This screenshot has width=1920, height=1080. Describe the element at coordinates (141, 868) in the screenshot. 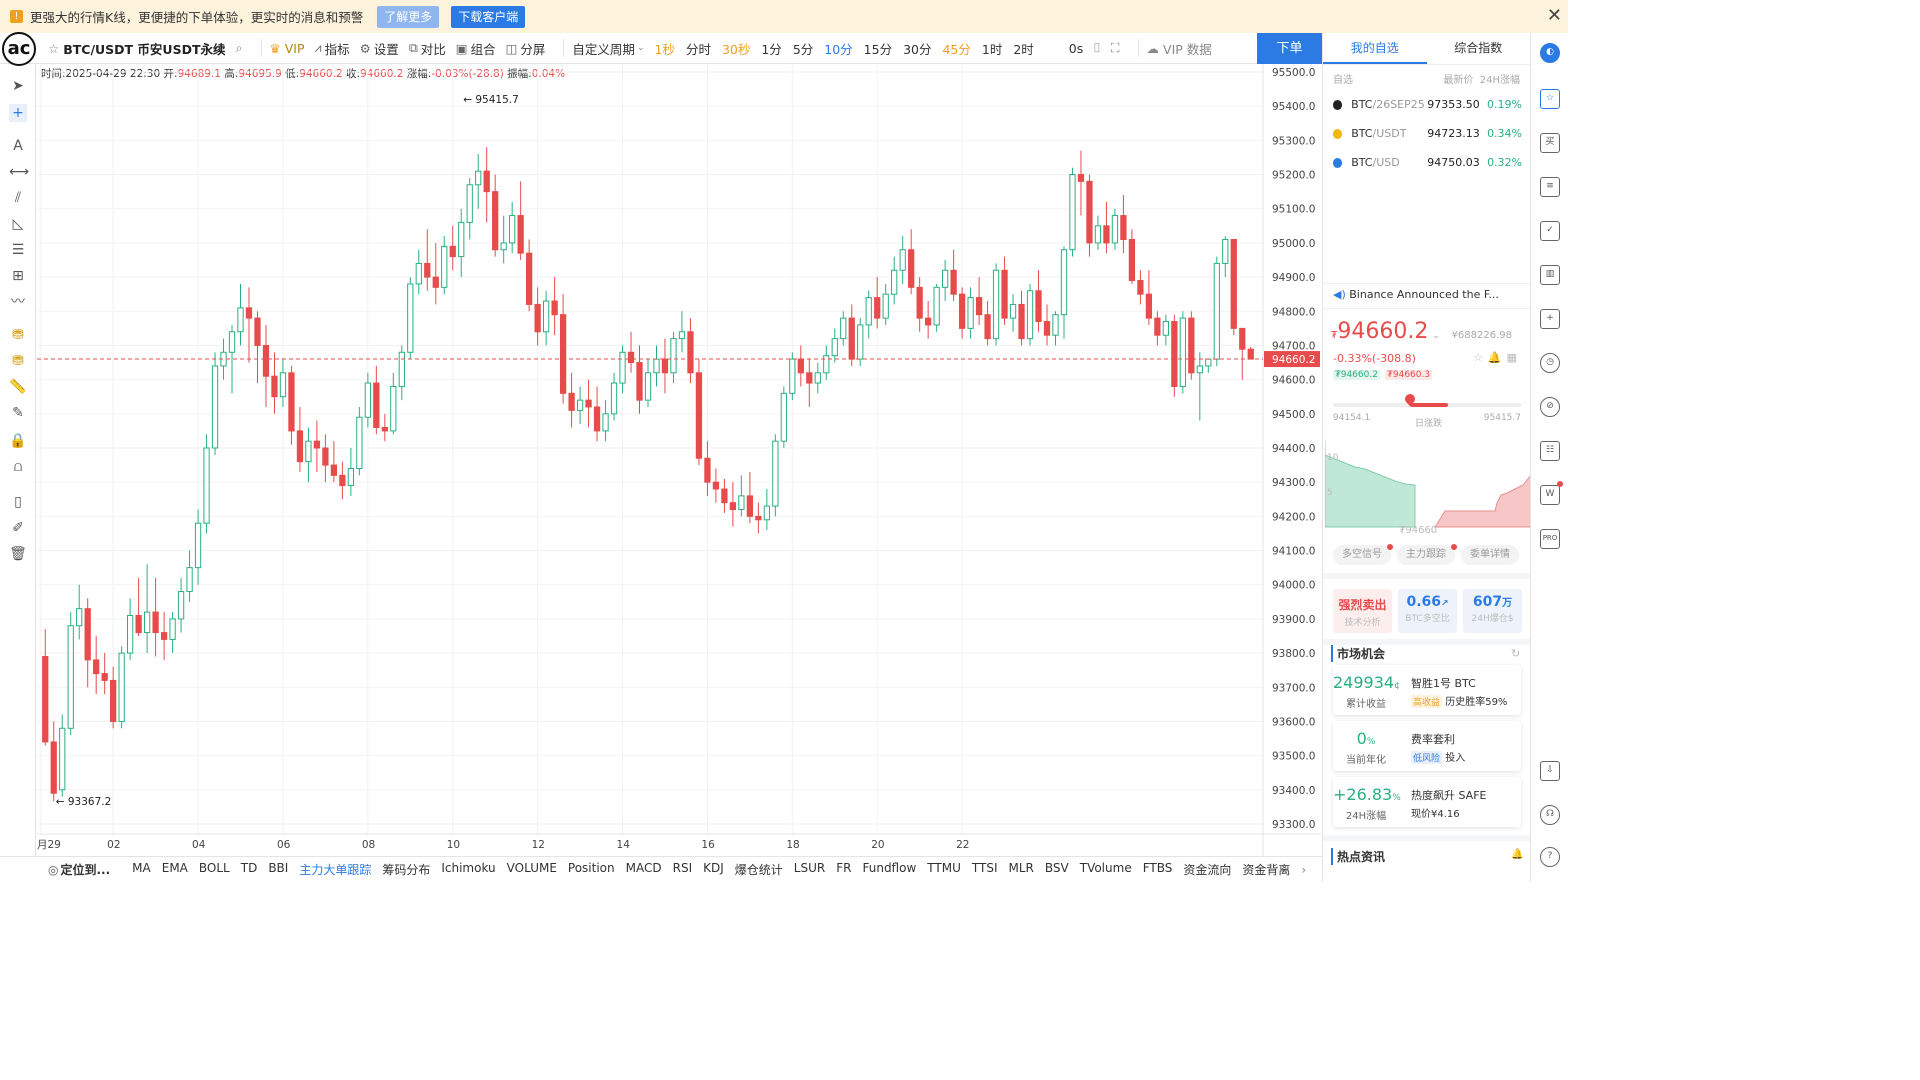

I see `indicator-items-0: MA` at that location.